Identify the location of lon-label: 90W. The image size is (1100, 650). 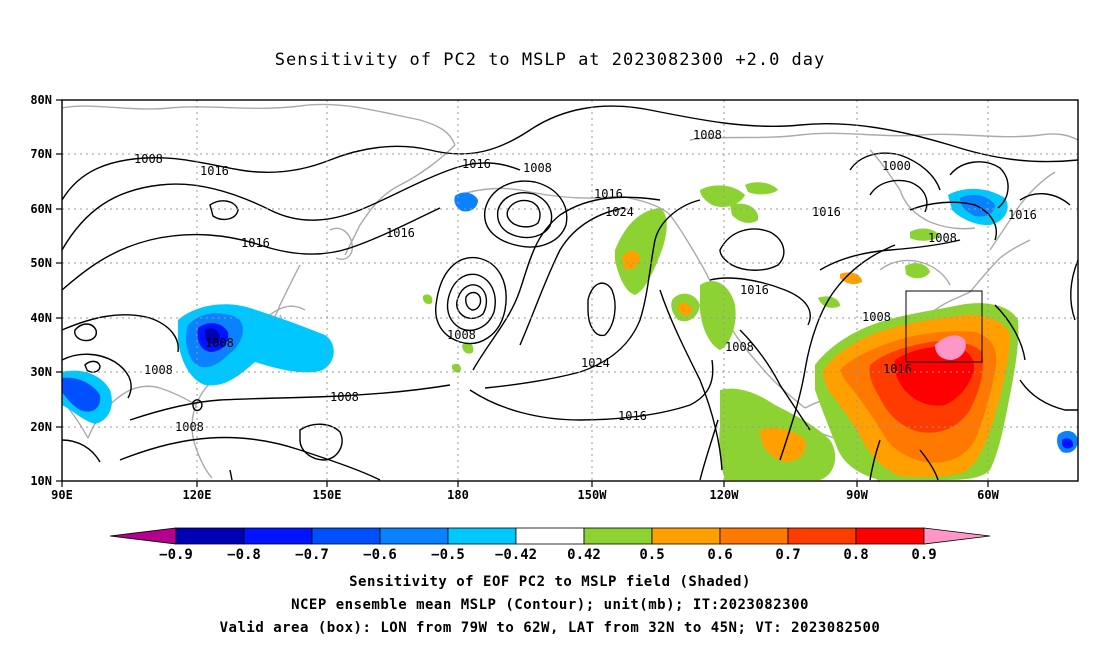
(857, 495).